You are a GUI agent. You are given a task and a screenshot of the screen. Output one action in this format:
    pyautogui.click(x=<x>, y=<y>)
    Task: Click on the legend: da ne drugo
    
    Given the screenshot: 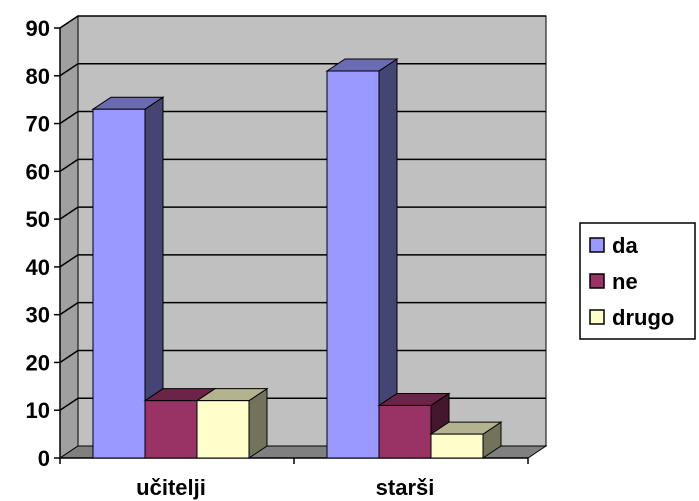 What is the action you would take?
    pyautogui.click(x=637, y=281)
    